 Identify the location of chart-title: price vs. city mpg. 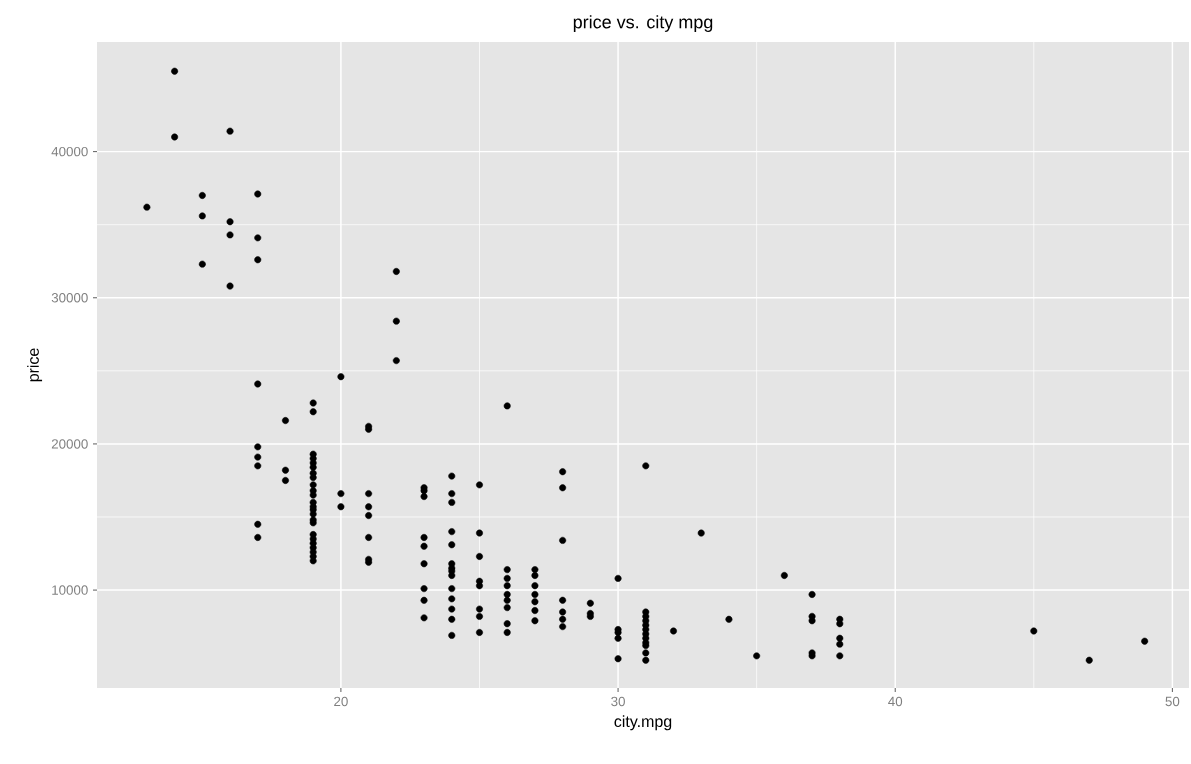
(643, 23).